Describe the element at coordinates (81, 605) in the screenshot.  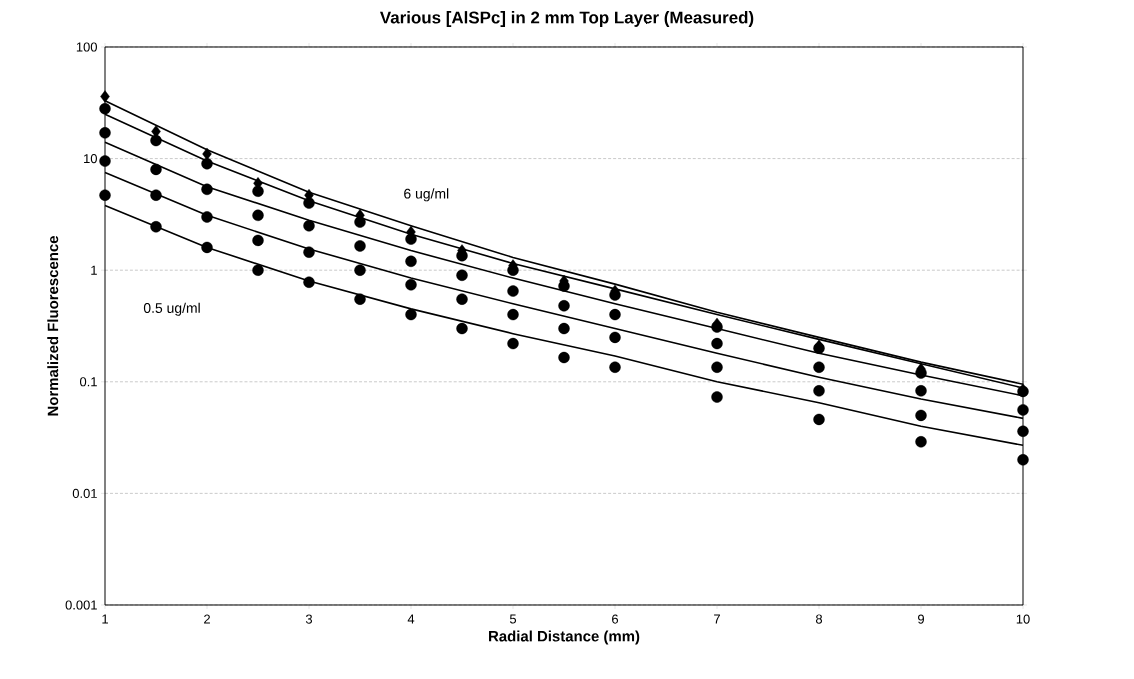
I see `y-tick-label: 0.001` at that location.